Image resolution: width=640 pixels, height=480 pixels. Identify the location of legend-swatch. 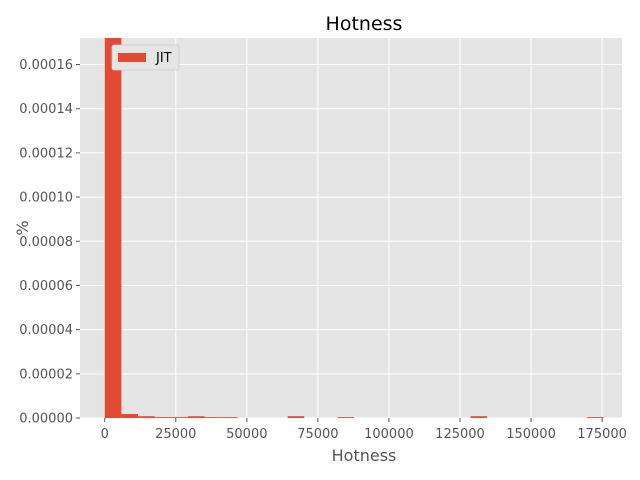
(132, 57).